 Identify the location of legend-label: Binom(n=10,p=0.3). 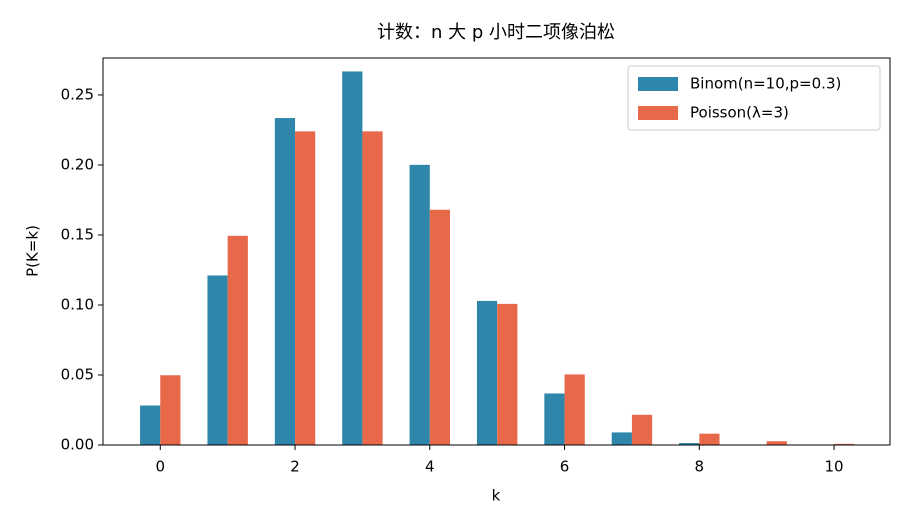
(765, 84).